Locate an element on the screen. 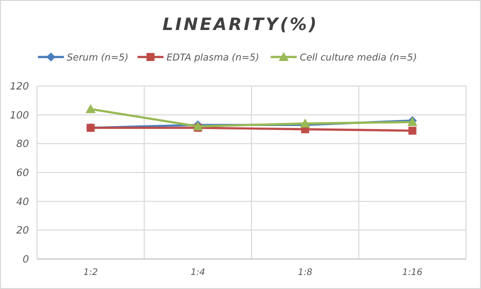 The image size is (481, 289). x-tick-label: 1:2 is located at coordinates (90, 273).